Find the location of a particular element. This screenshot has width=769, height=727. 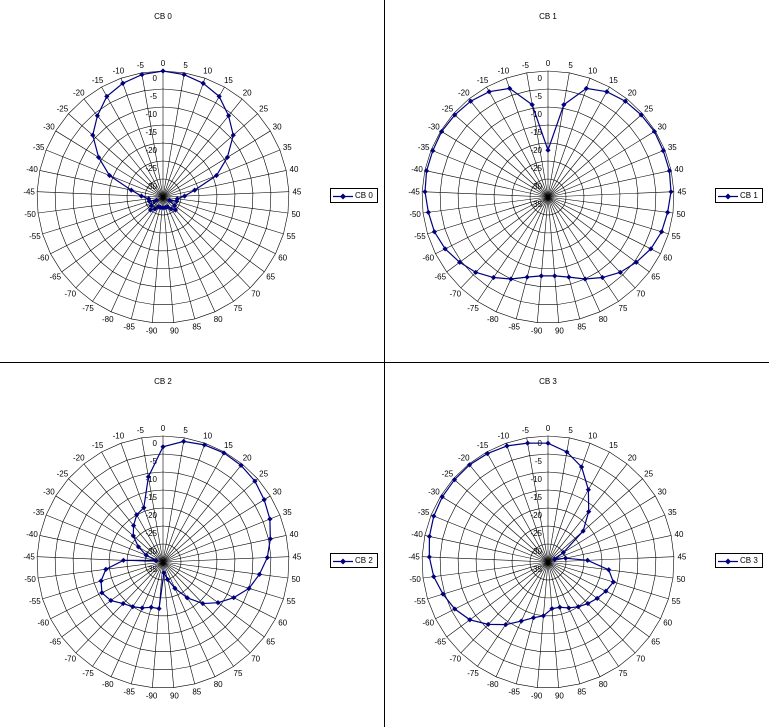

category-label: -65 is located at coordinates (441, 642).